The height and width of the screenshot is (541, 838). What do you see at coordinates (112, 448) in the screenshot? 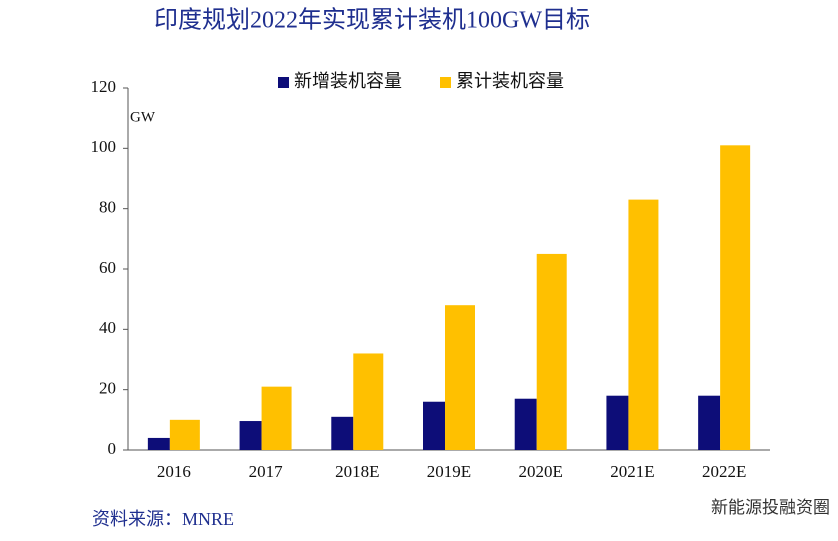
I see `y-tick-label: 0` at bounding box center [112, 448].